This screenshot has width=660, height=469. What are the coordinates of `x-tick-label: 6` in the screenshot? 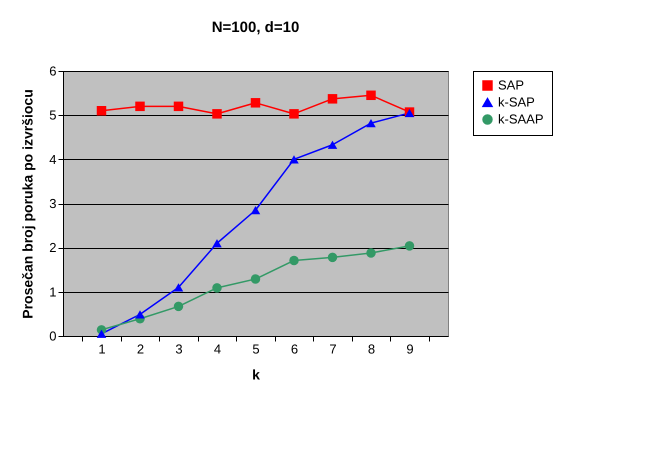 It's located at (294, 349).